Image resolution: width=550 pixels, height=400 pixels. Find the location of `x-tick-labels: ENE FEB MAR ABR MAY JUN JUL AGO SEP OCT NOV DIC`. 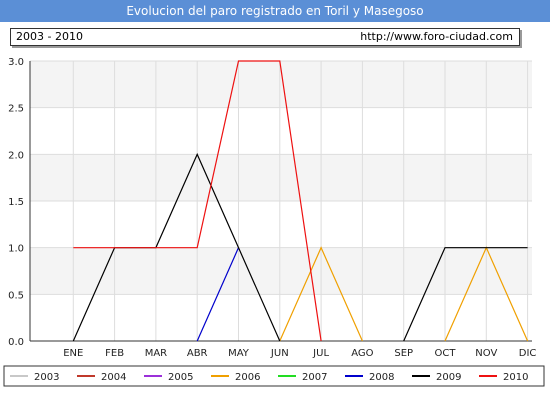

x-tick-labels: ENE FEB MAR ABR MAY JUN JUL AGO SEP OCT NOV DIC is located at coordinates (299, 353).